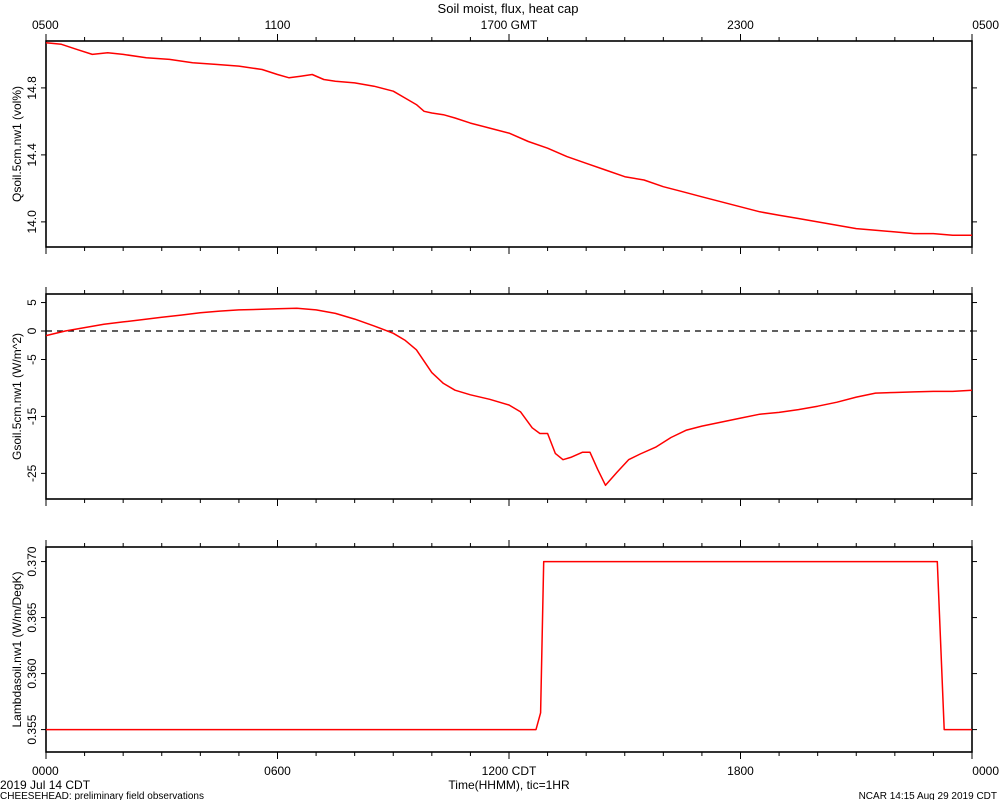 Image resolution: width=1000 pixels, height=800 pixels. What do you see at coordinates (32, 88) in the screenshot?
I see `y-tick-label: 14.8` at bounding box center [32, 88].